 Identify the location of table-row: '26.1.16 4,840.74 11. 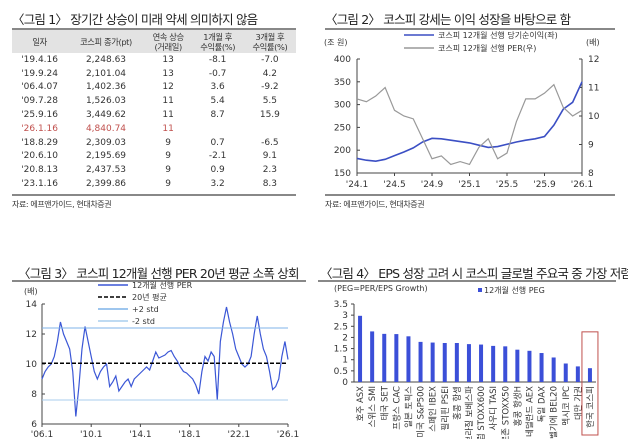
(154, 129).